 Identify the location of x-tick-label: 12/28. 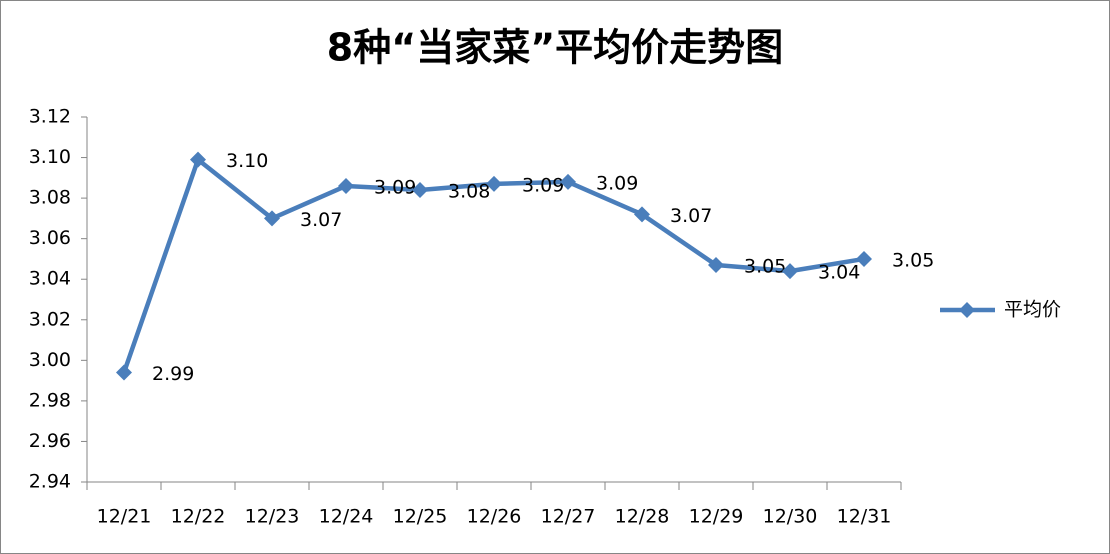
(642, 517).